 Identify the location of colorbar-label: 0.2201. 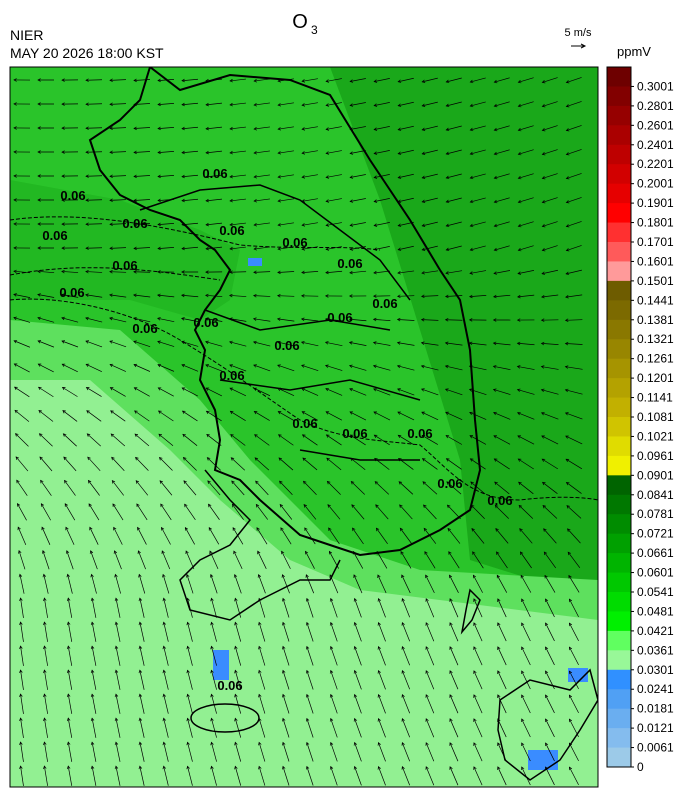
(655, 164).